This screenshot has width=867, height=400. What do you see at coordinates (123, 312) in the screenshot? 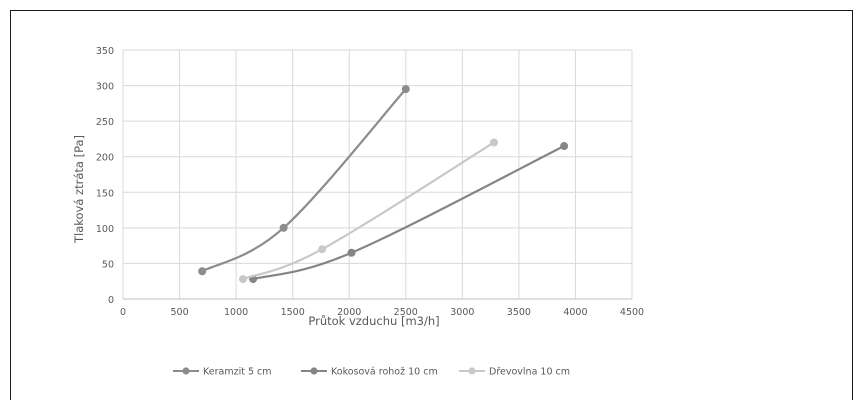
I see `x-tick-label: 0` at bounding box center [123, 312].